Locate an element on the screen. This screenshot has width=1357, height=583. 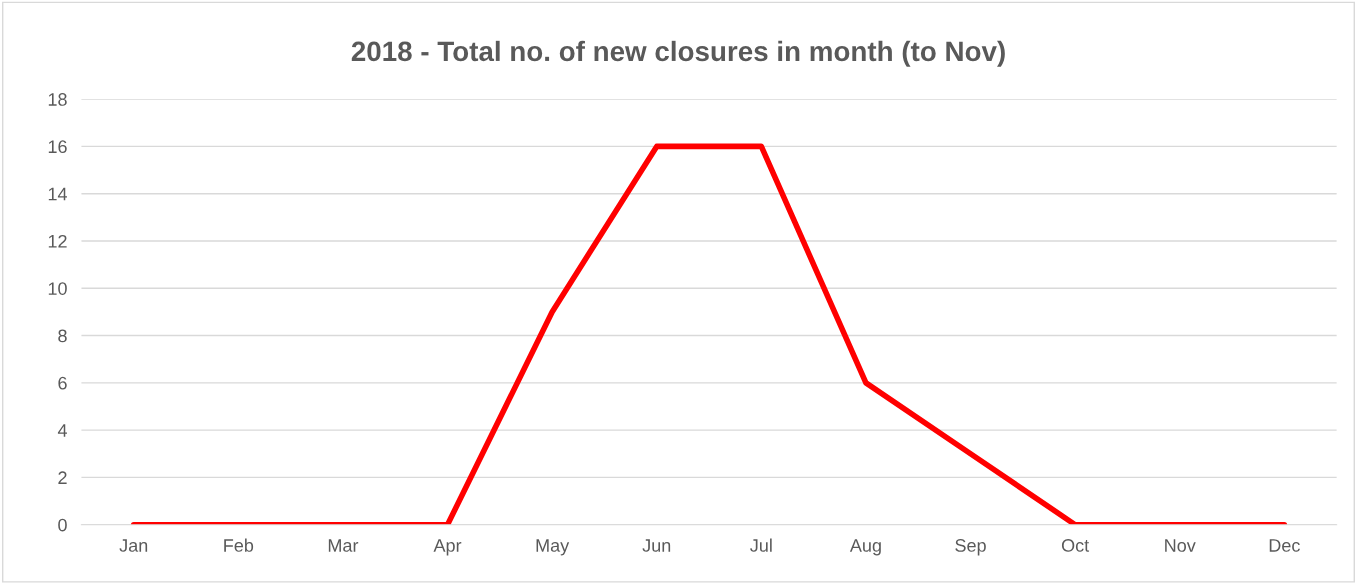
x-tick-label: Dec is located at coordinates (1284, 545).